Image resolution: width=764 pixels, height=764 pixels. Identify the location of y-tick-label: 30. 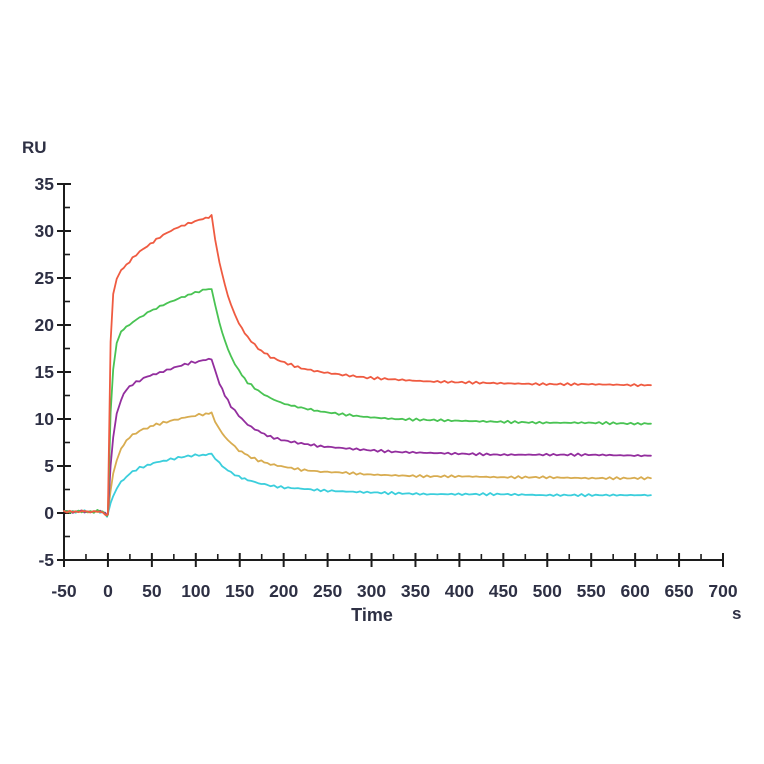
(45, 231).